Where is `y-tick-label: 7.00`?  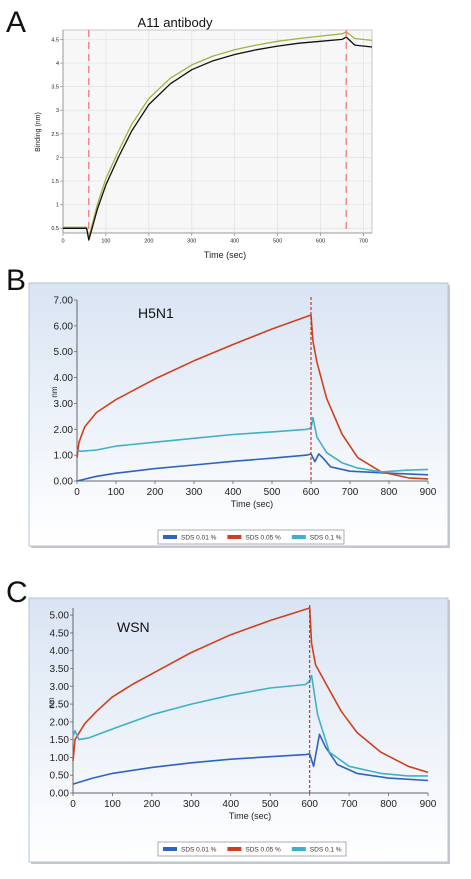 y-tick-label: 7.00 is located at coordinates (64, 301).